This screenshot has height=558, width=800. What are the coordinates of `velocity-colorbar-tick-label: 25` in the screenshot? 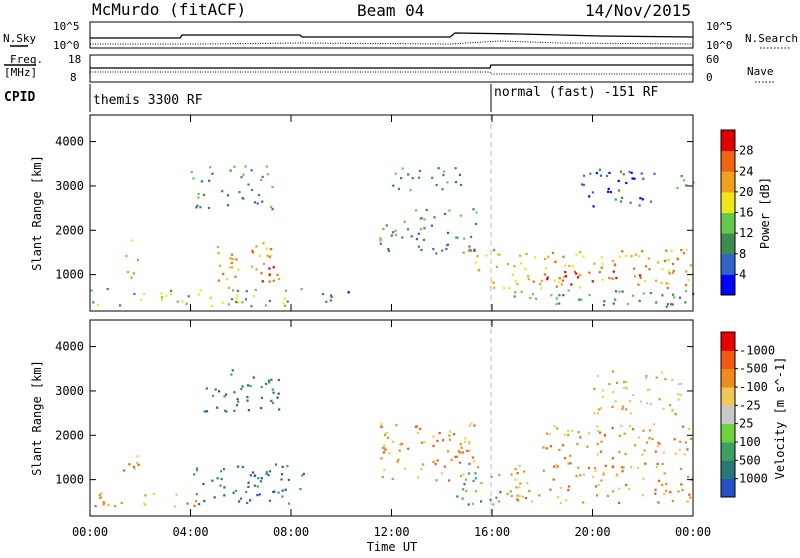 It's located at (746, 424).